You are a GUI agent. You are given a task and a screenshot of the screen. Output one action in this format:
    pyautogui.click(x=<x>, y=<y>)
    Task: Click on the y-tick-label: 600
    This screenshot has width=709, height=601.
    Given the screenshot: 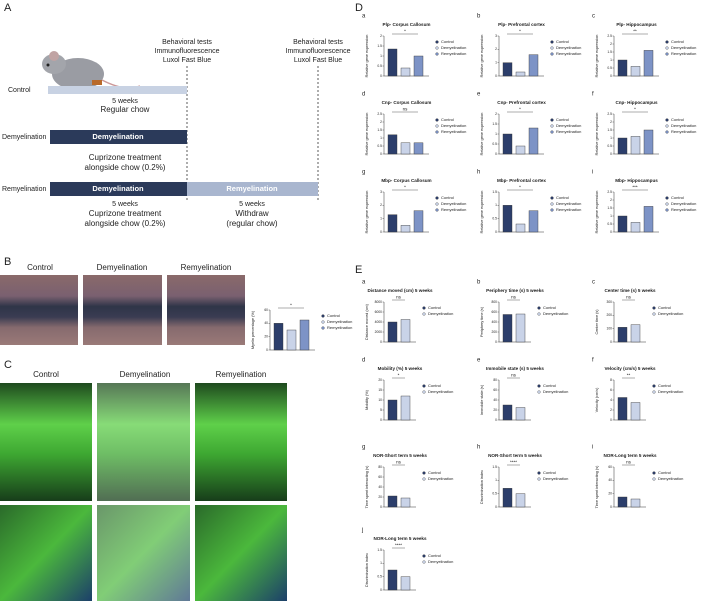 What is the action you would take?
    pyautogui.click(x=494, y=312)
    